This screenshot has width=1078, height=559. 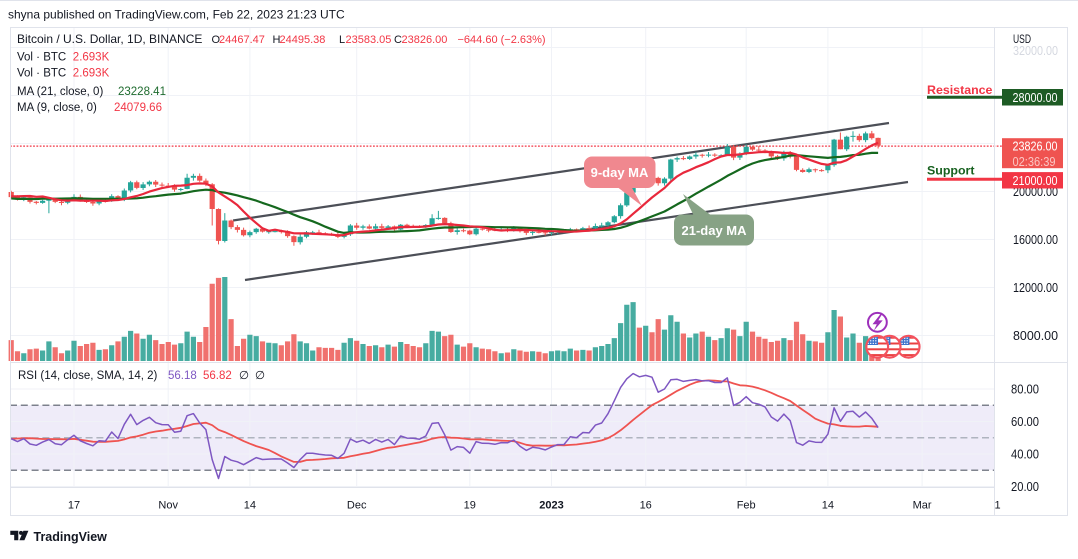 I want to click on svg-text: 16, so click(x=646, y=506).